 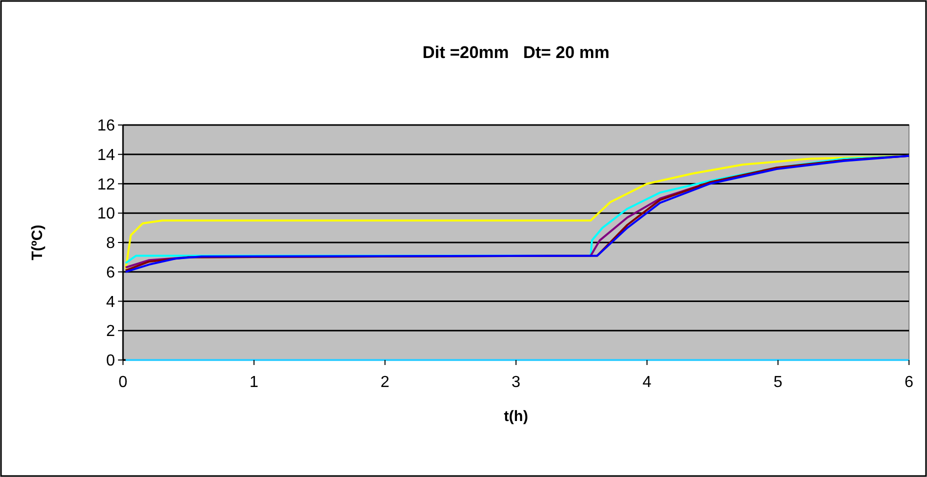 I want to click on x-tick-label: 4, so click(x=647, y=382).